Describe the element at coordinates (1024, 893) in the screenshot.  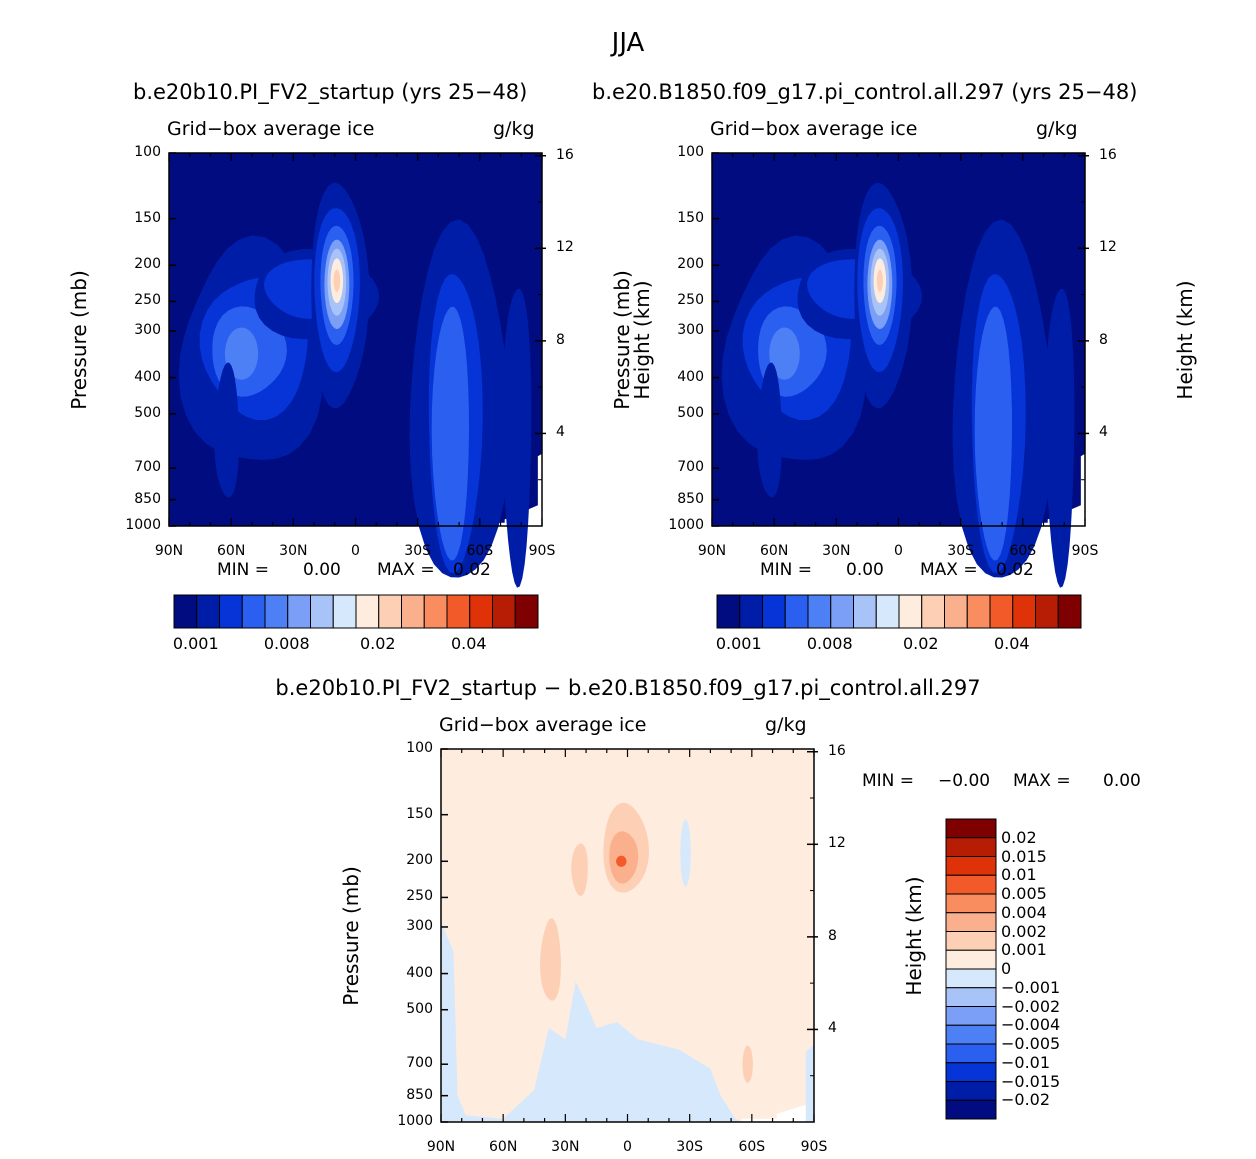
I see `colorbar-label: 0.005` at that location.